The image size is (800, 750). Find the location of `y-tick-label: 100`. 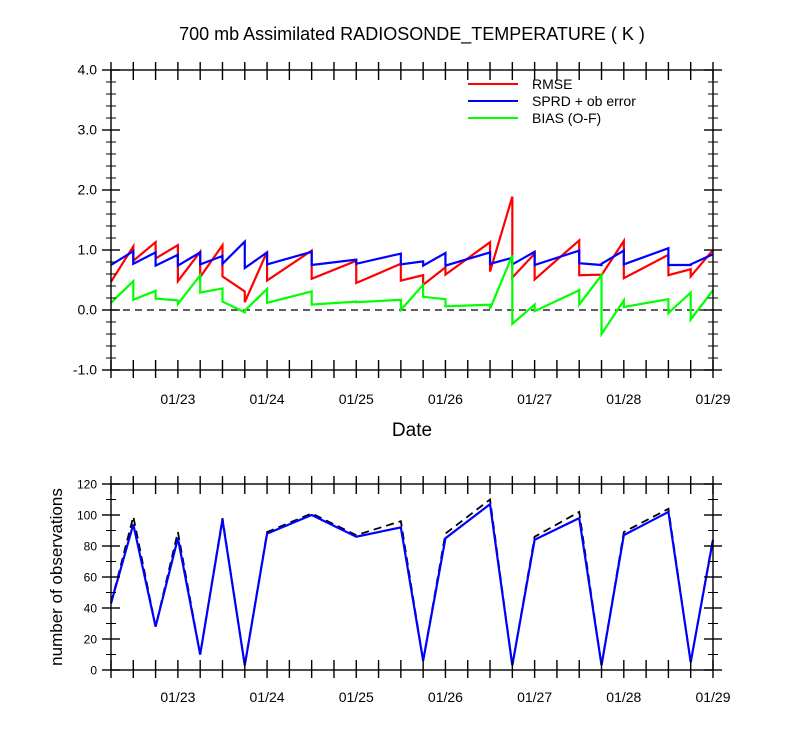

y-tick-label: 100 is located at coordinates (87, 516).